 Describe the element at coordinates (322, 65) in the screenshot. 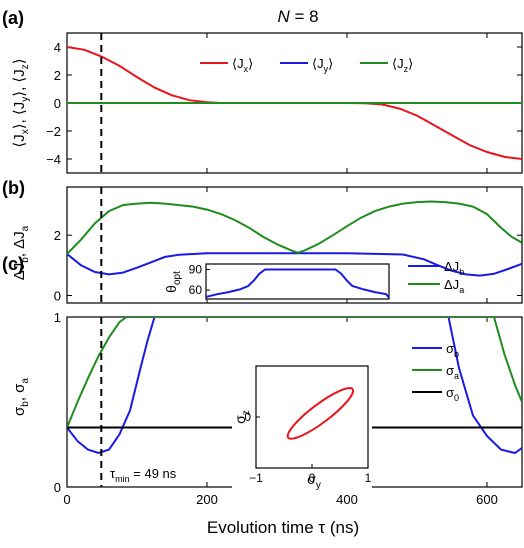

I see `legend-jy-label: ⟨Jy⟩` at that location.